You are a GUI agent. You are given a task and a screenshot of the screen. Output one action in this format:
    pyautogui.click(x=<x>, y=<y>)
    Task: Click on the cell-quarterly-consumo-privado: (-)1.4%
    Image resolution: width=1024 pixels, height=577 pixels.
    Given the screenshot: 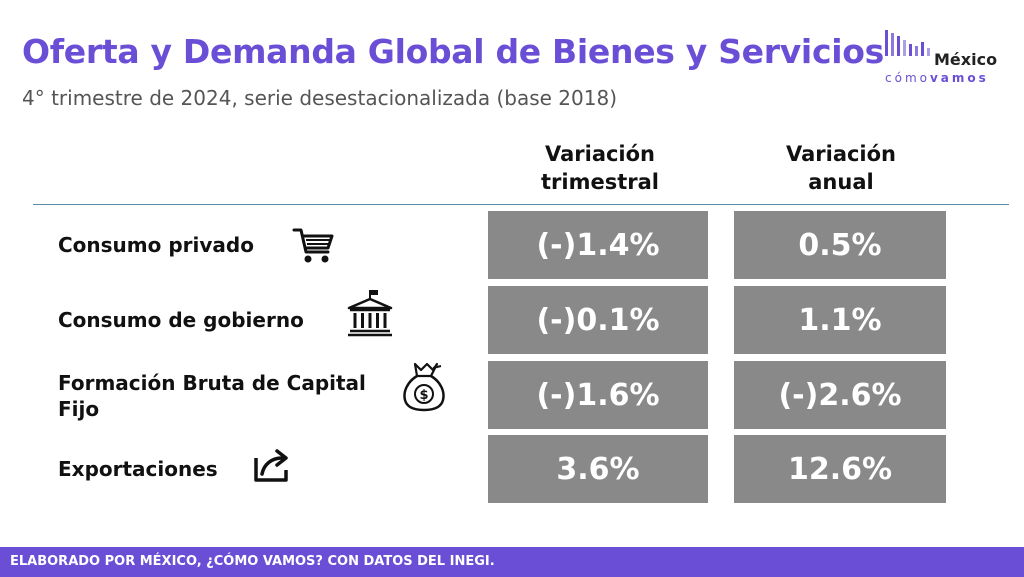 What is the action you would take?
    pyautogui.click(x=598, y=245)
    